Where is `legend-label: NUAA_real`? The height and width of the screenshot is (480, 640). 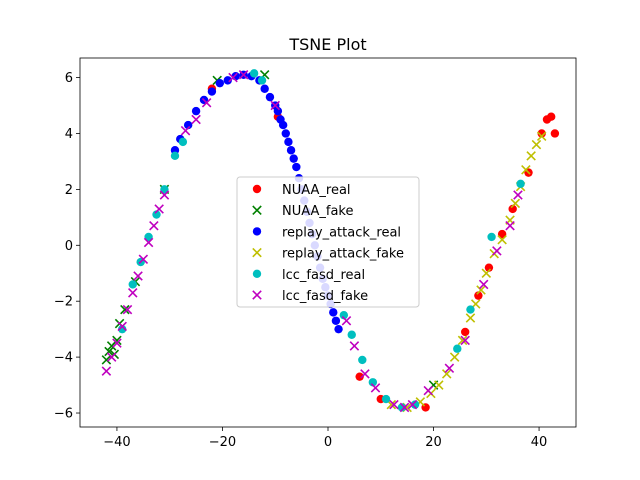 legend-label: NUAA_real is located at coordinates (316, 190).